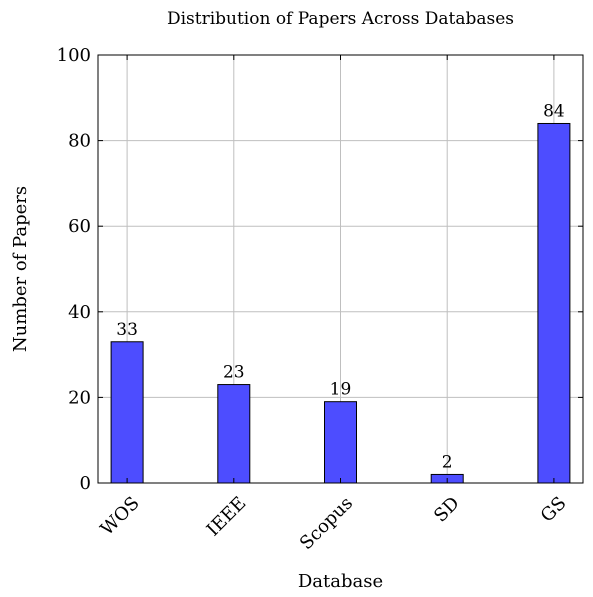 This screenshot has width=593, height=597. I want to click on y-tick-label: 40, so click(79, 312).